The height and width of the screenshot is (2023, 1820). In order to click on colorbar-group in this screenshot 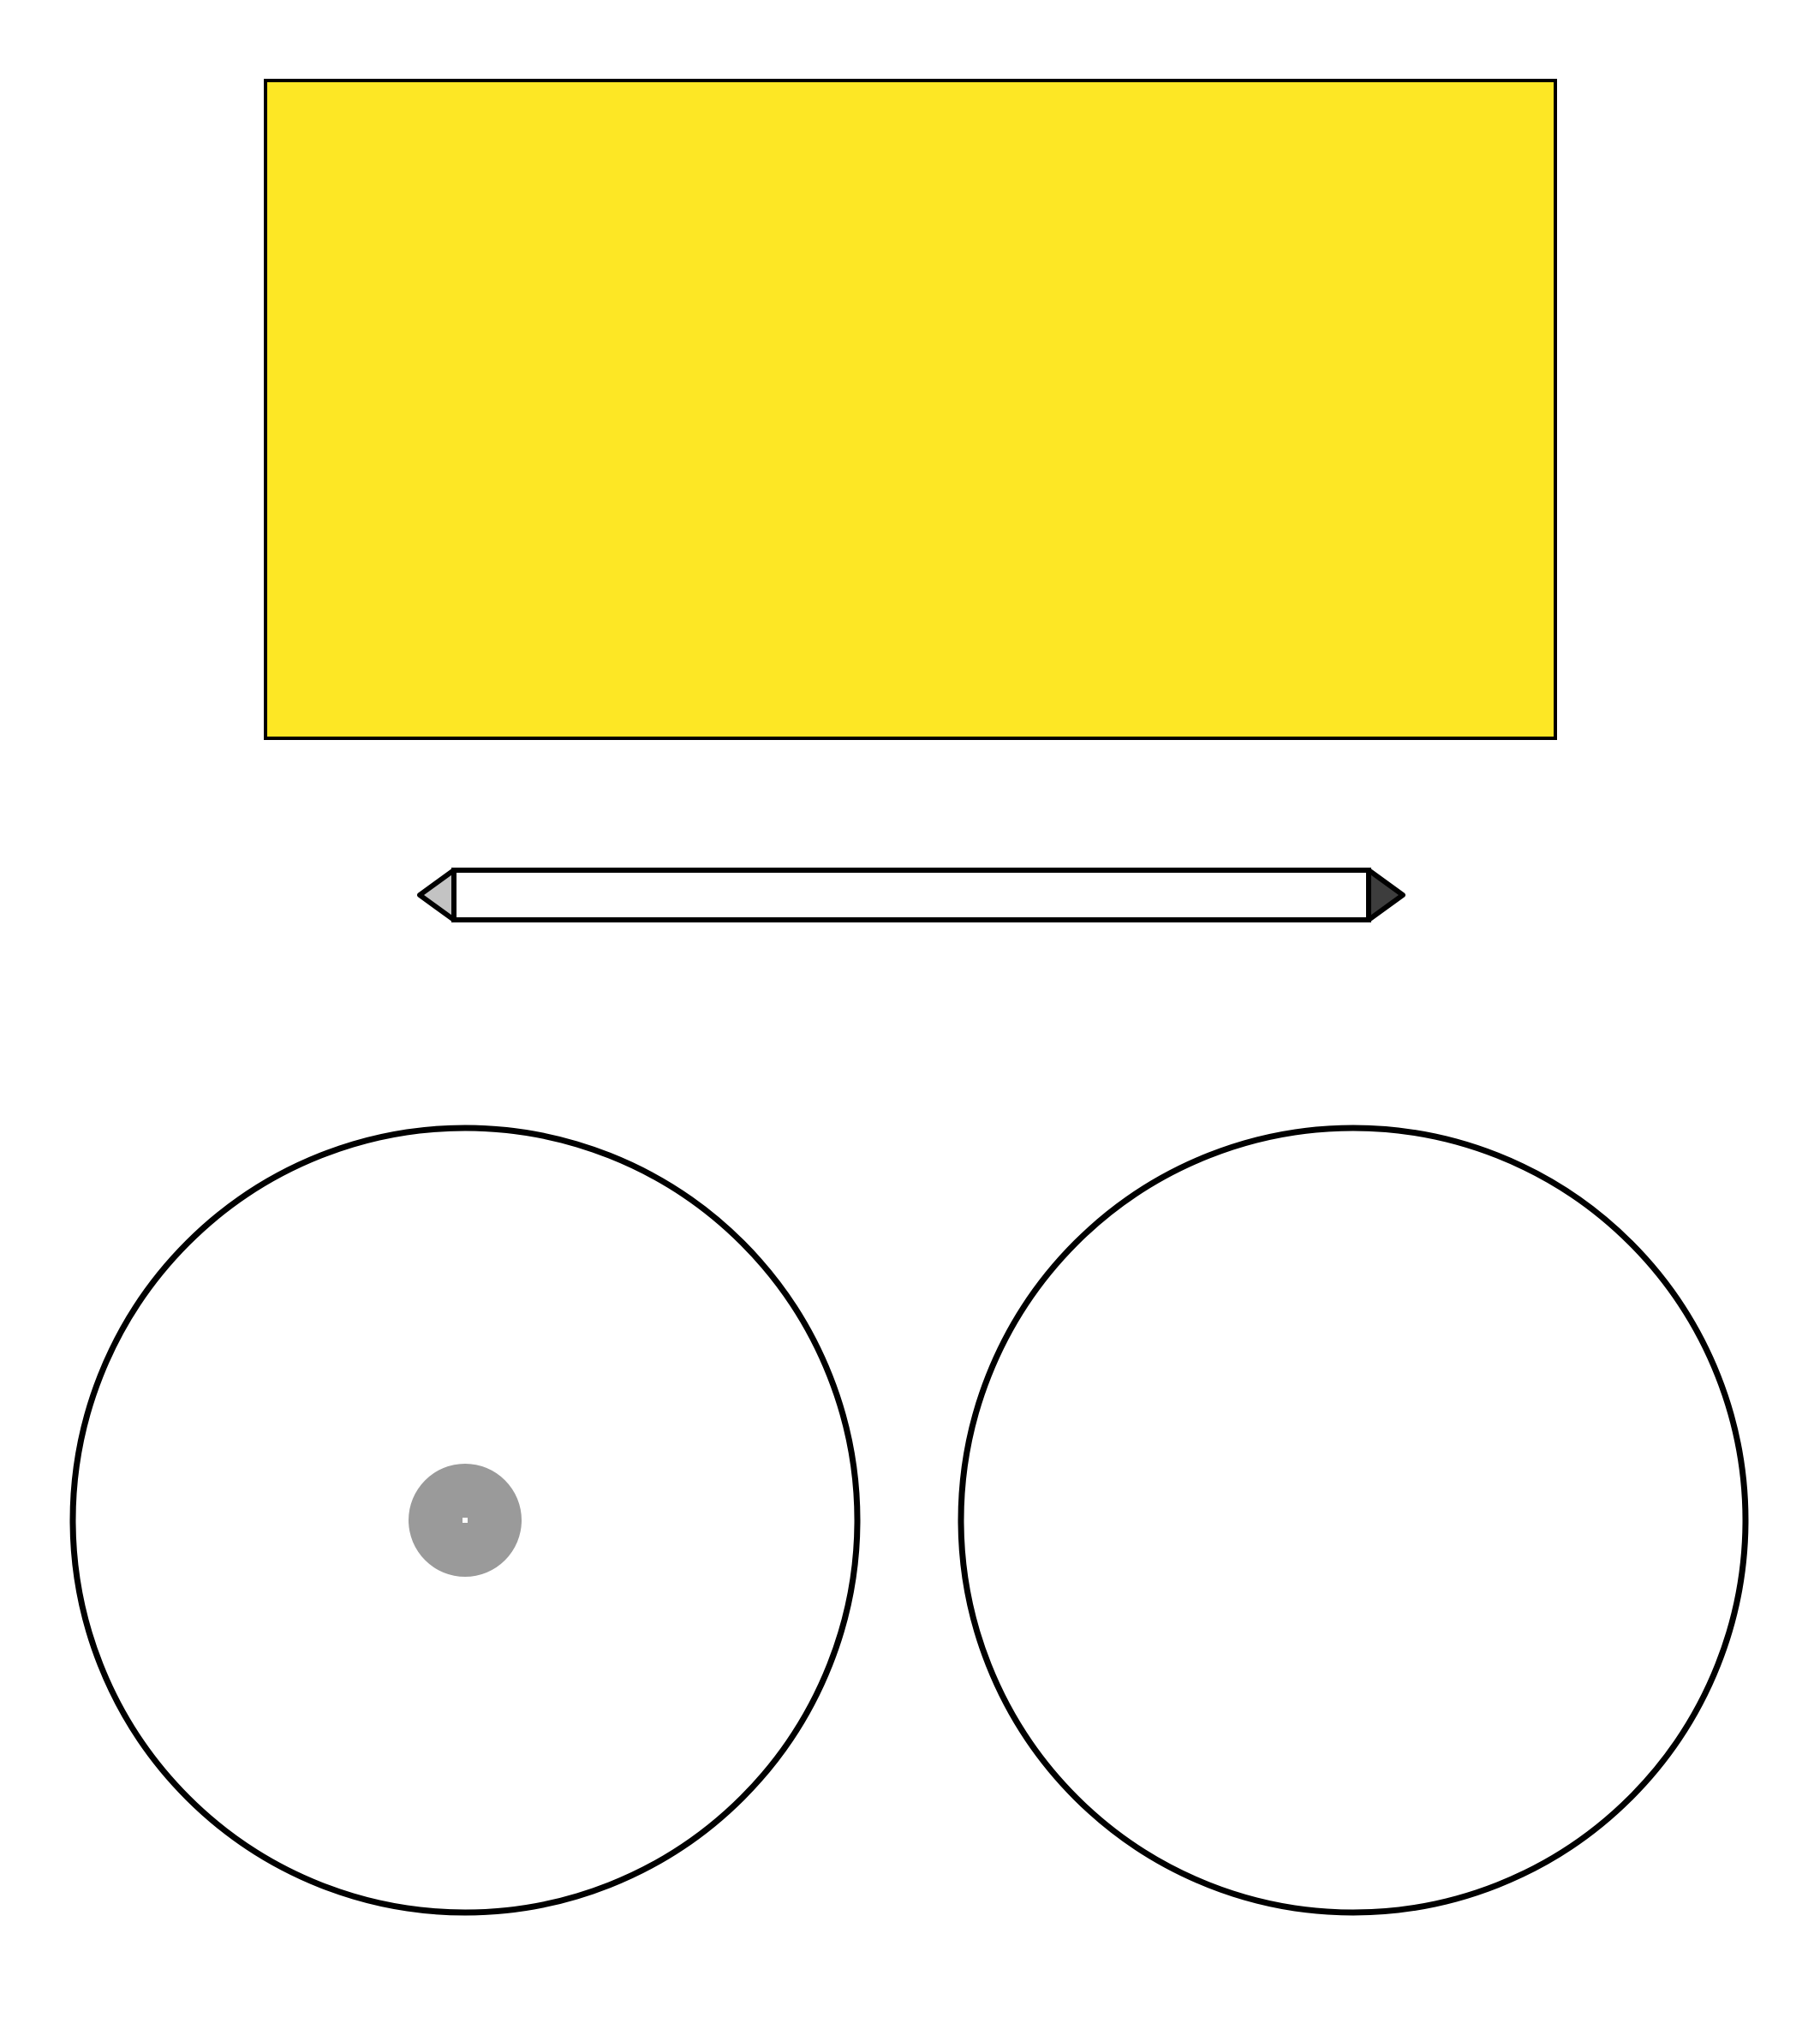, I will do `click(910, 948)`.